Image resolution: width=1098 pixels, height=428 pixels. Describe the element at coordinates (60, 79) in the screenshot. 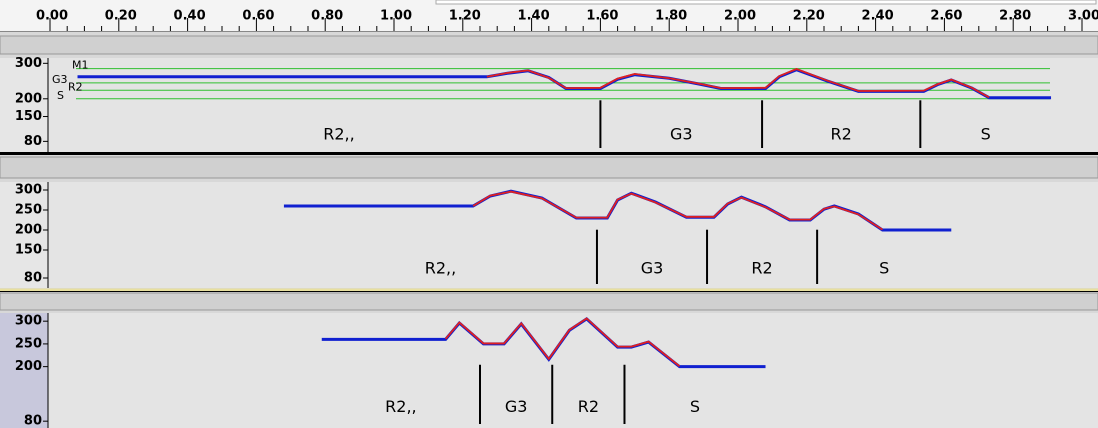

I see `reference-label: G3` at that location.